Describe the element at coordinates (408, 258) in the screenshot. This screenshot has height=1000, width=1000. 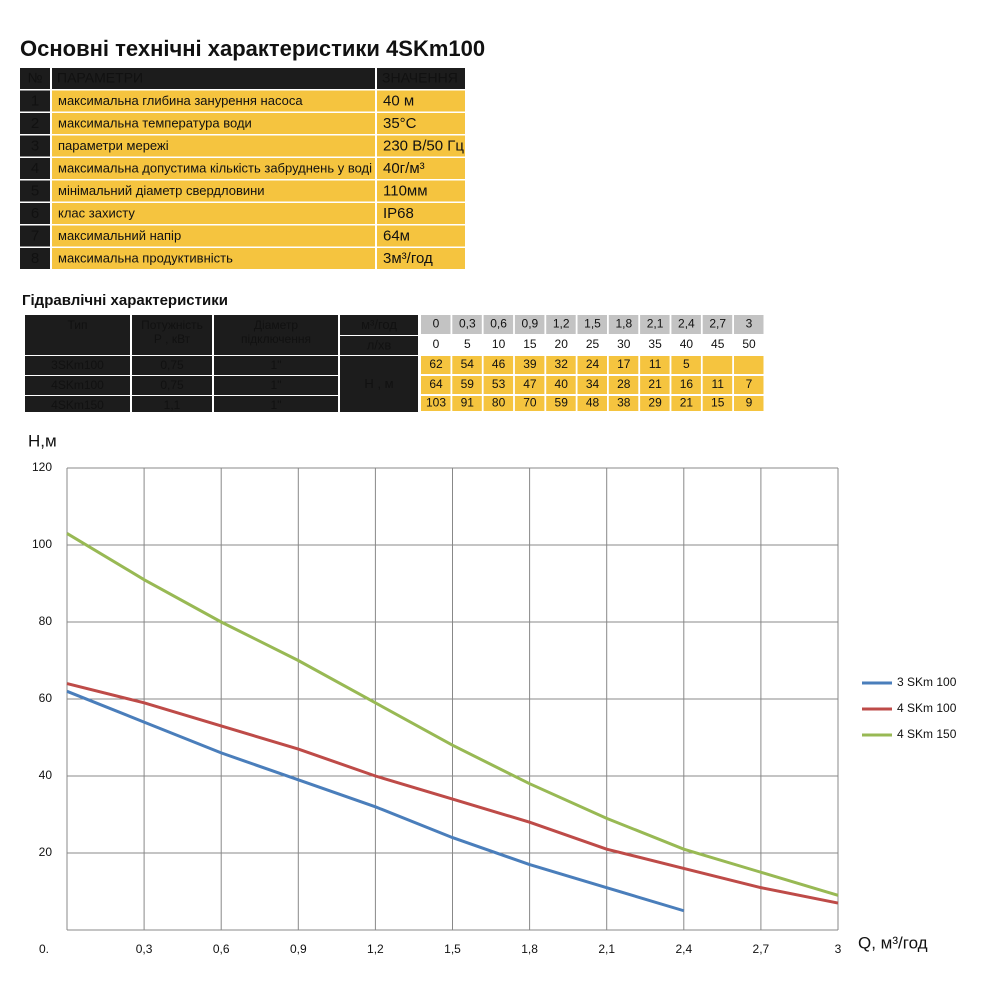
I see `cell-text: 3м³/год` at that location.